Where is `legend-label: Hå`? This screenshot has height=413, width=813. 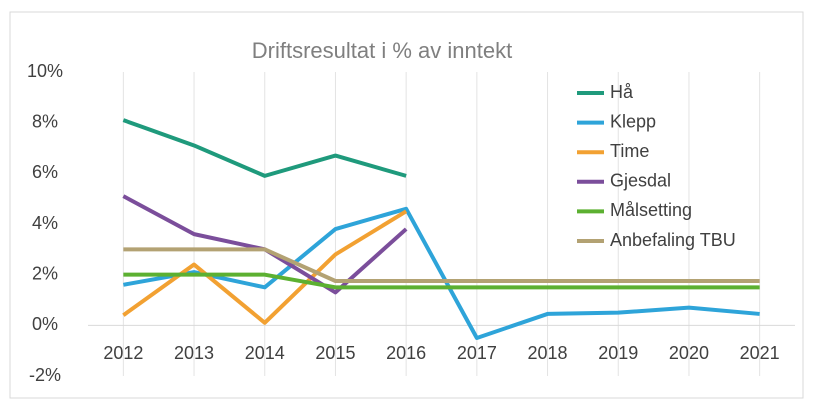
legend-label: Hå is located at coordinates (622, 92).